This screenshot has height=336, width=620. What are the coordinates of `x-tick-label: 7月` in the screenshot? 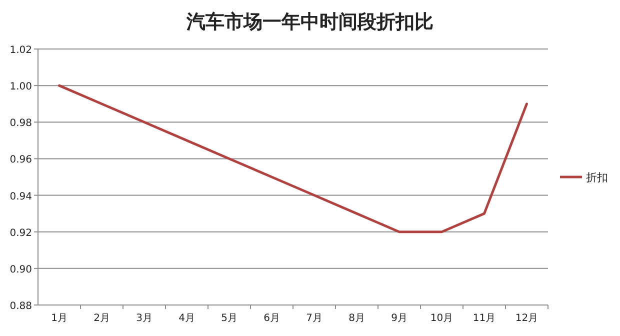 It's located at (314, 318).